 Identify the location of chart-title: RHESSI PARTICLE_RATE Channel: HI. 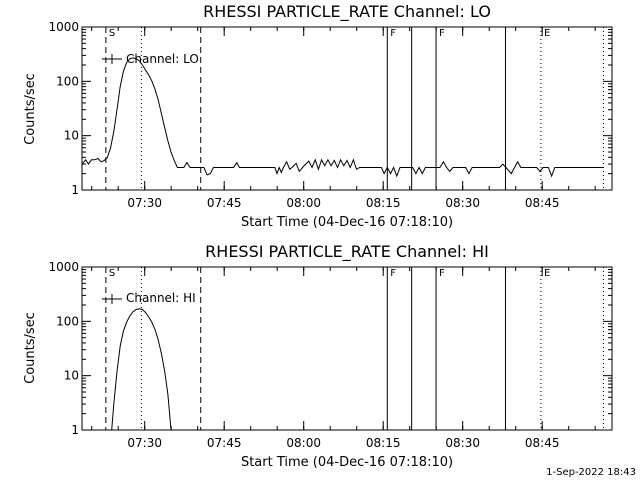
(347, 252).